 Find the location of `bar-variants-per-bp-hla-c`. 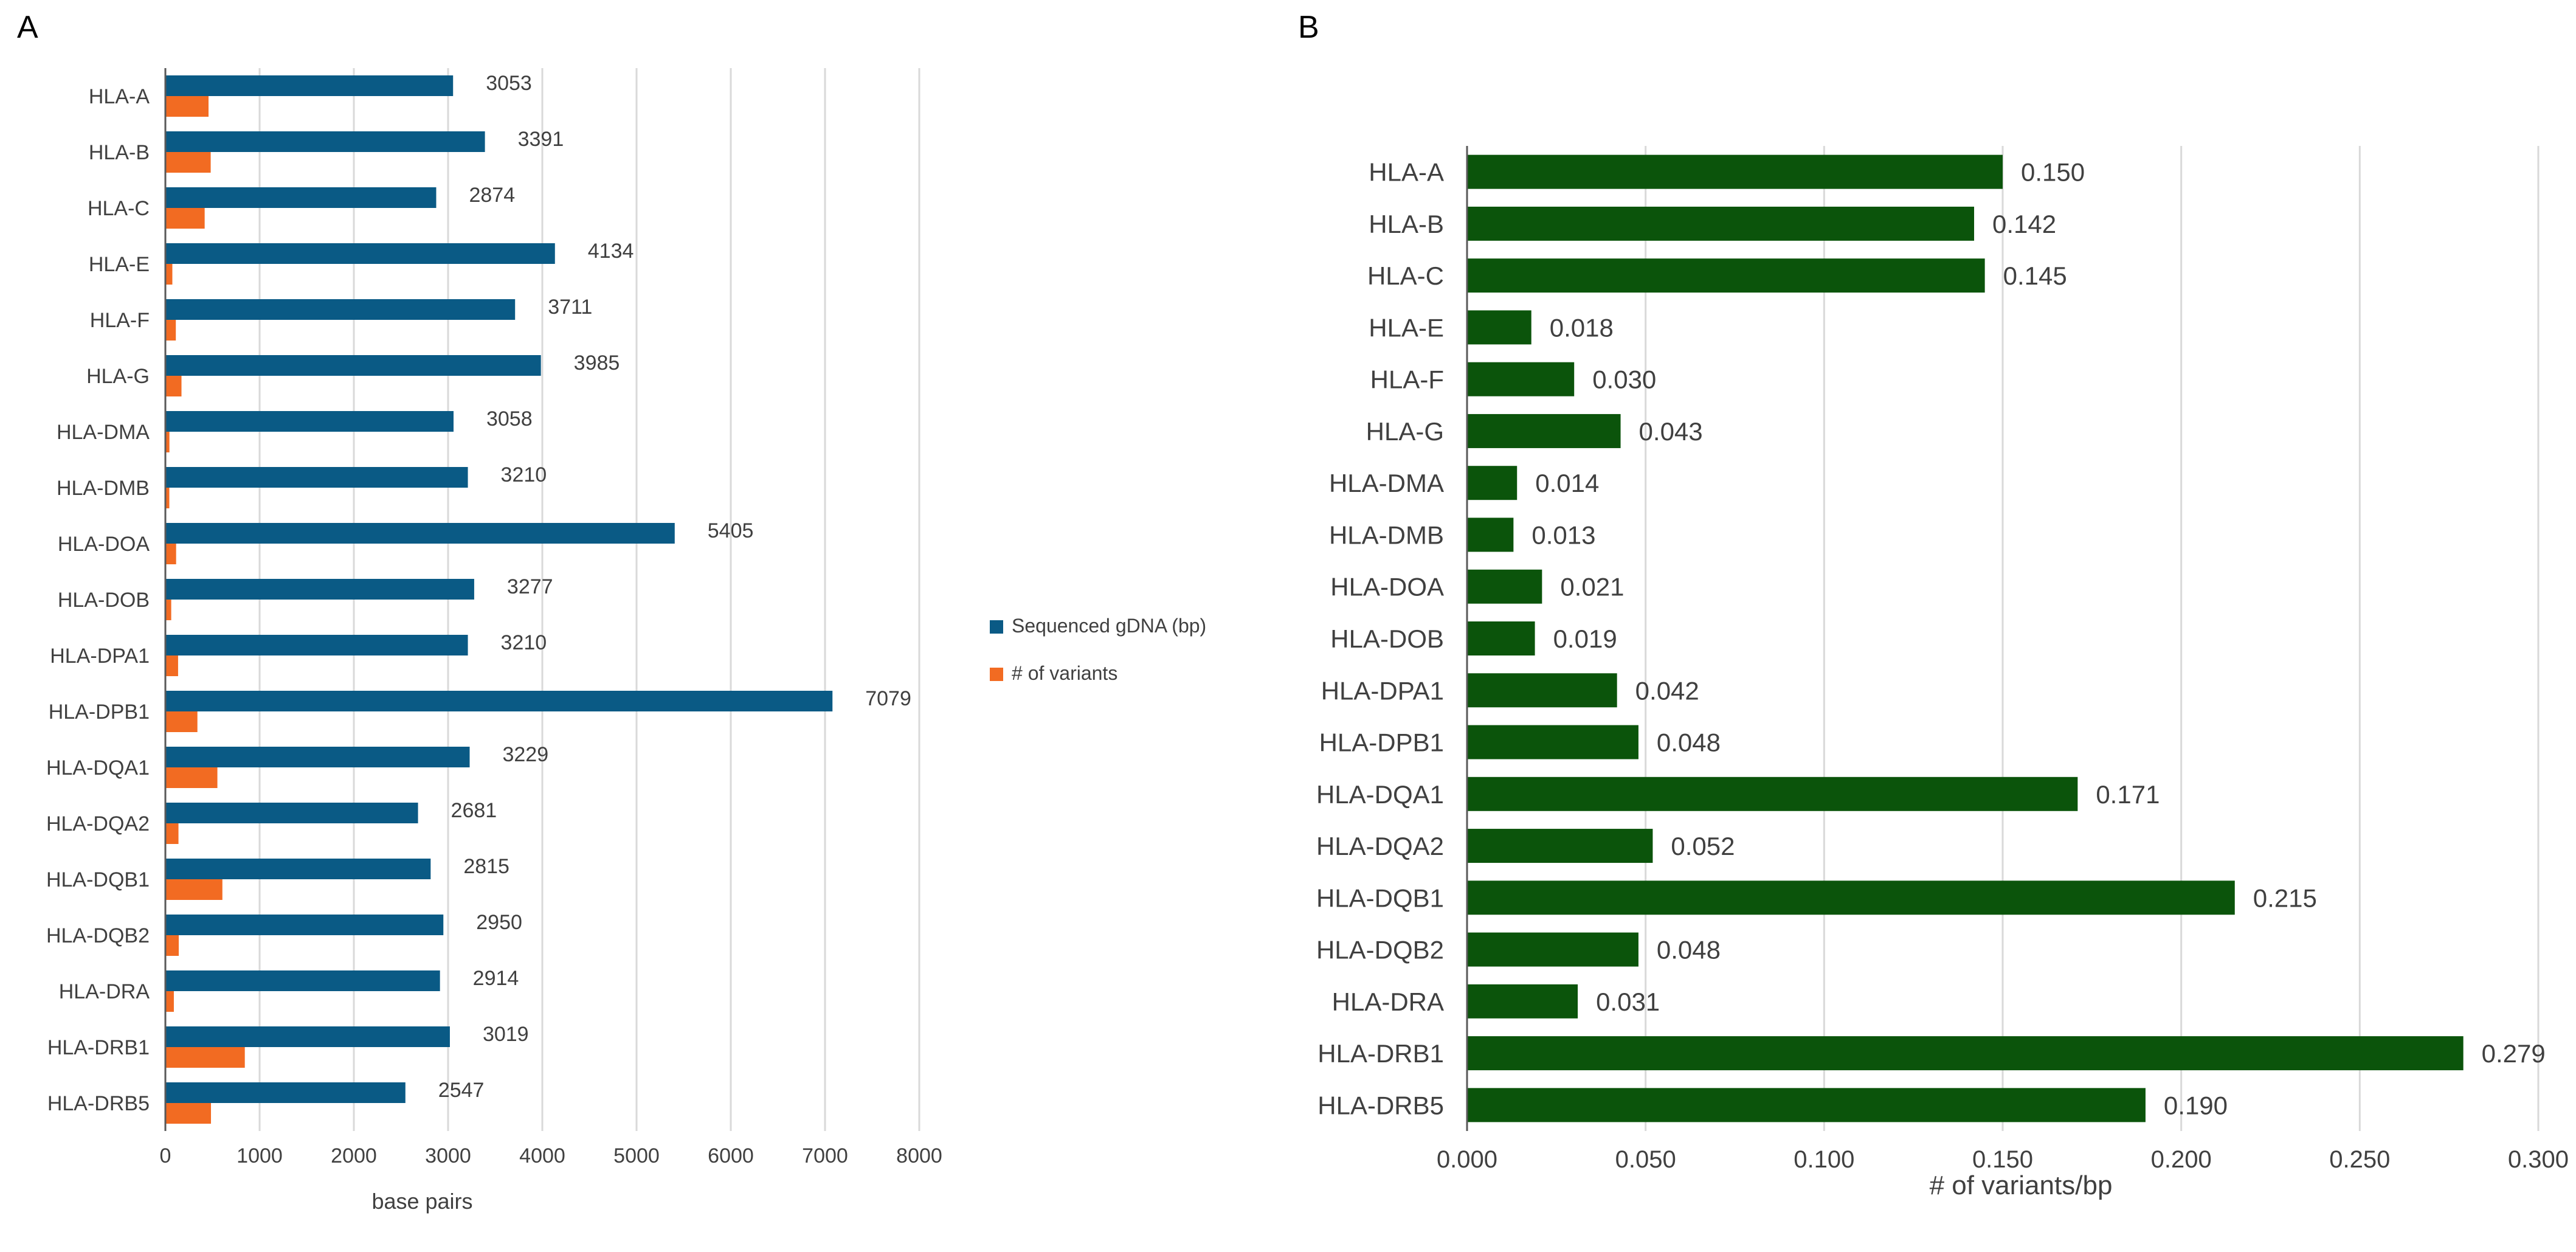

bar-variants-per-bp-hla-c is located at coordinates (1726, 275).